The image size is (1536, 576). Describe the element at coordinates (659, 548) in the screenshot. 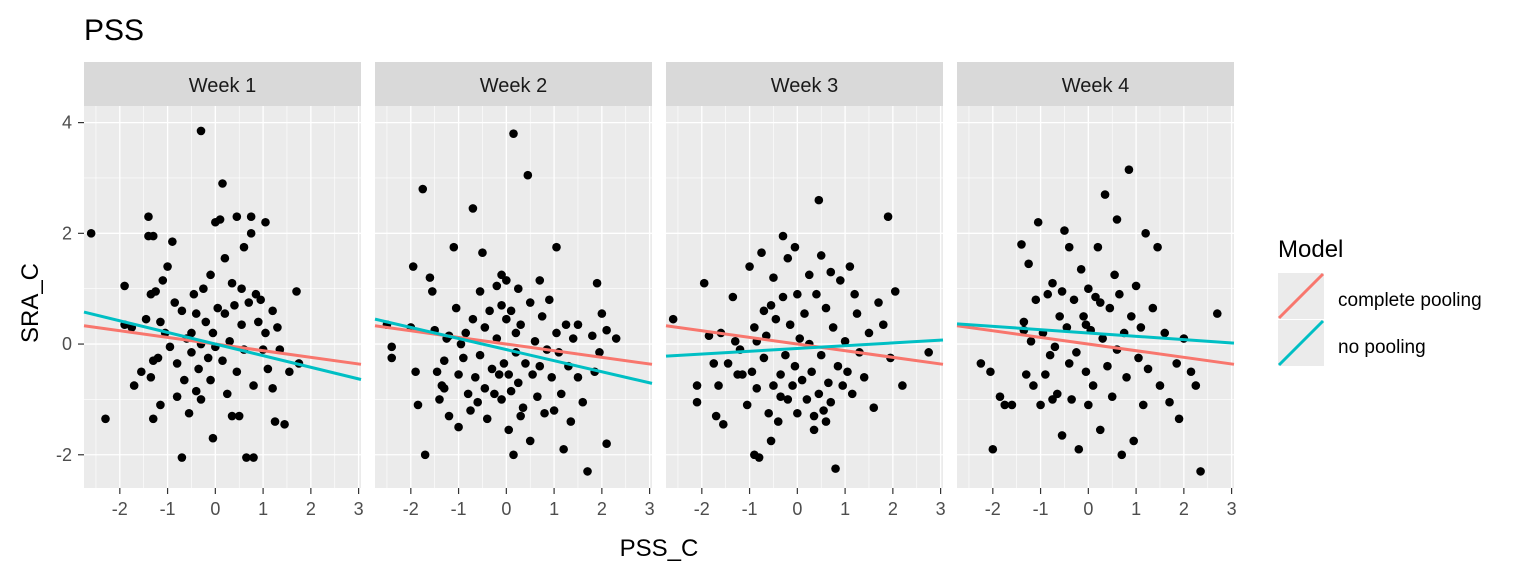

I see `x-axis-title: PSS_C` at that location.